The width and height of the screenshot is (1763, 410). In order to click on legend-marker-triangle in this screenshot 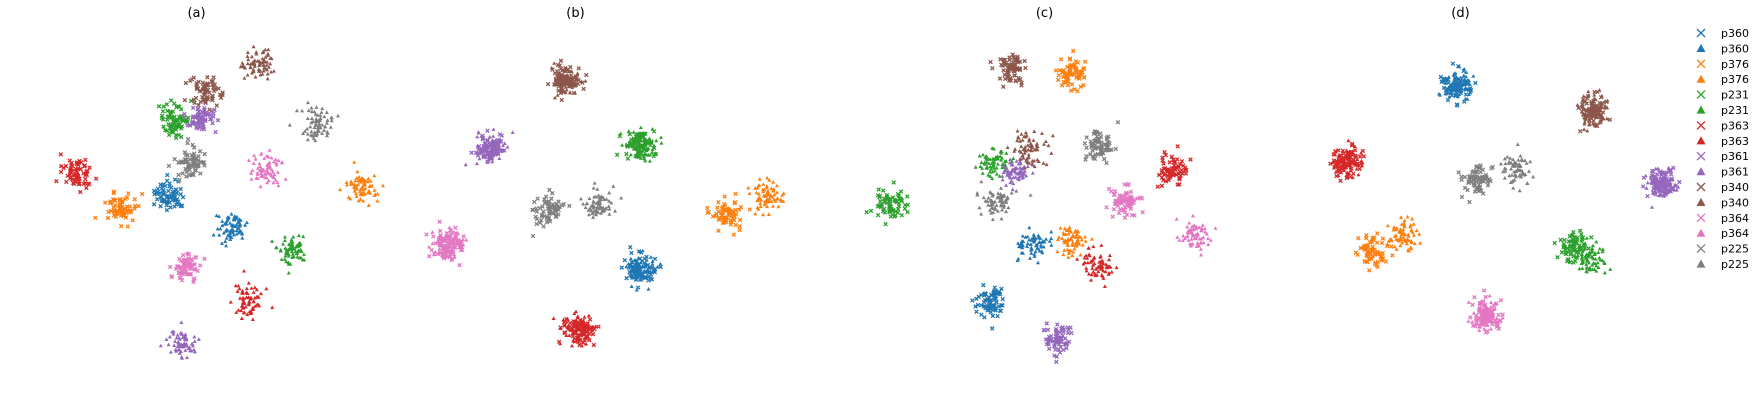, I will do `click(1701, 263)`.